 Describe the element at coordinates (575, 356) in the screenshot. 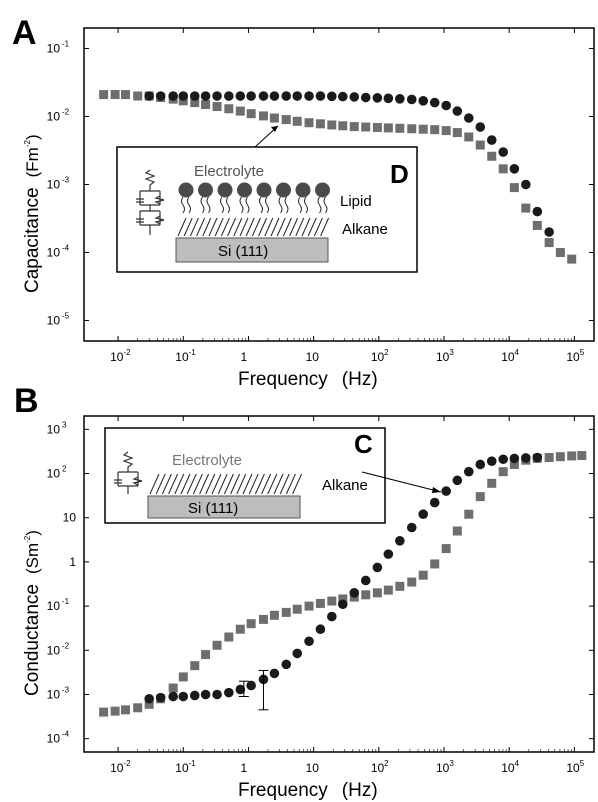

I see `x-tick-label: 10⁵` at that location.